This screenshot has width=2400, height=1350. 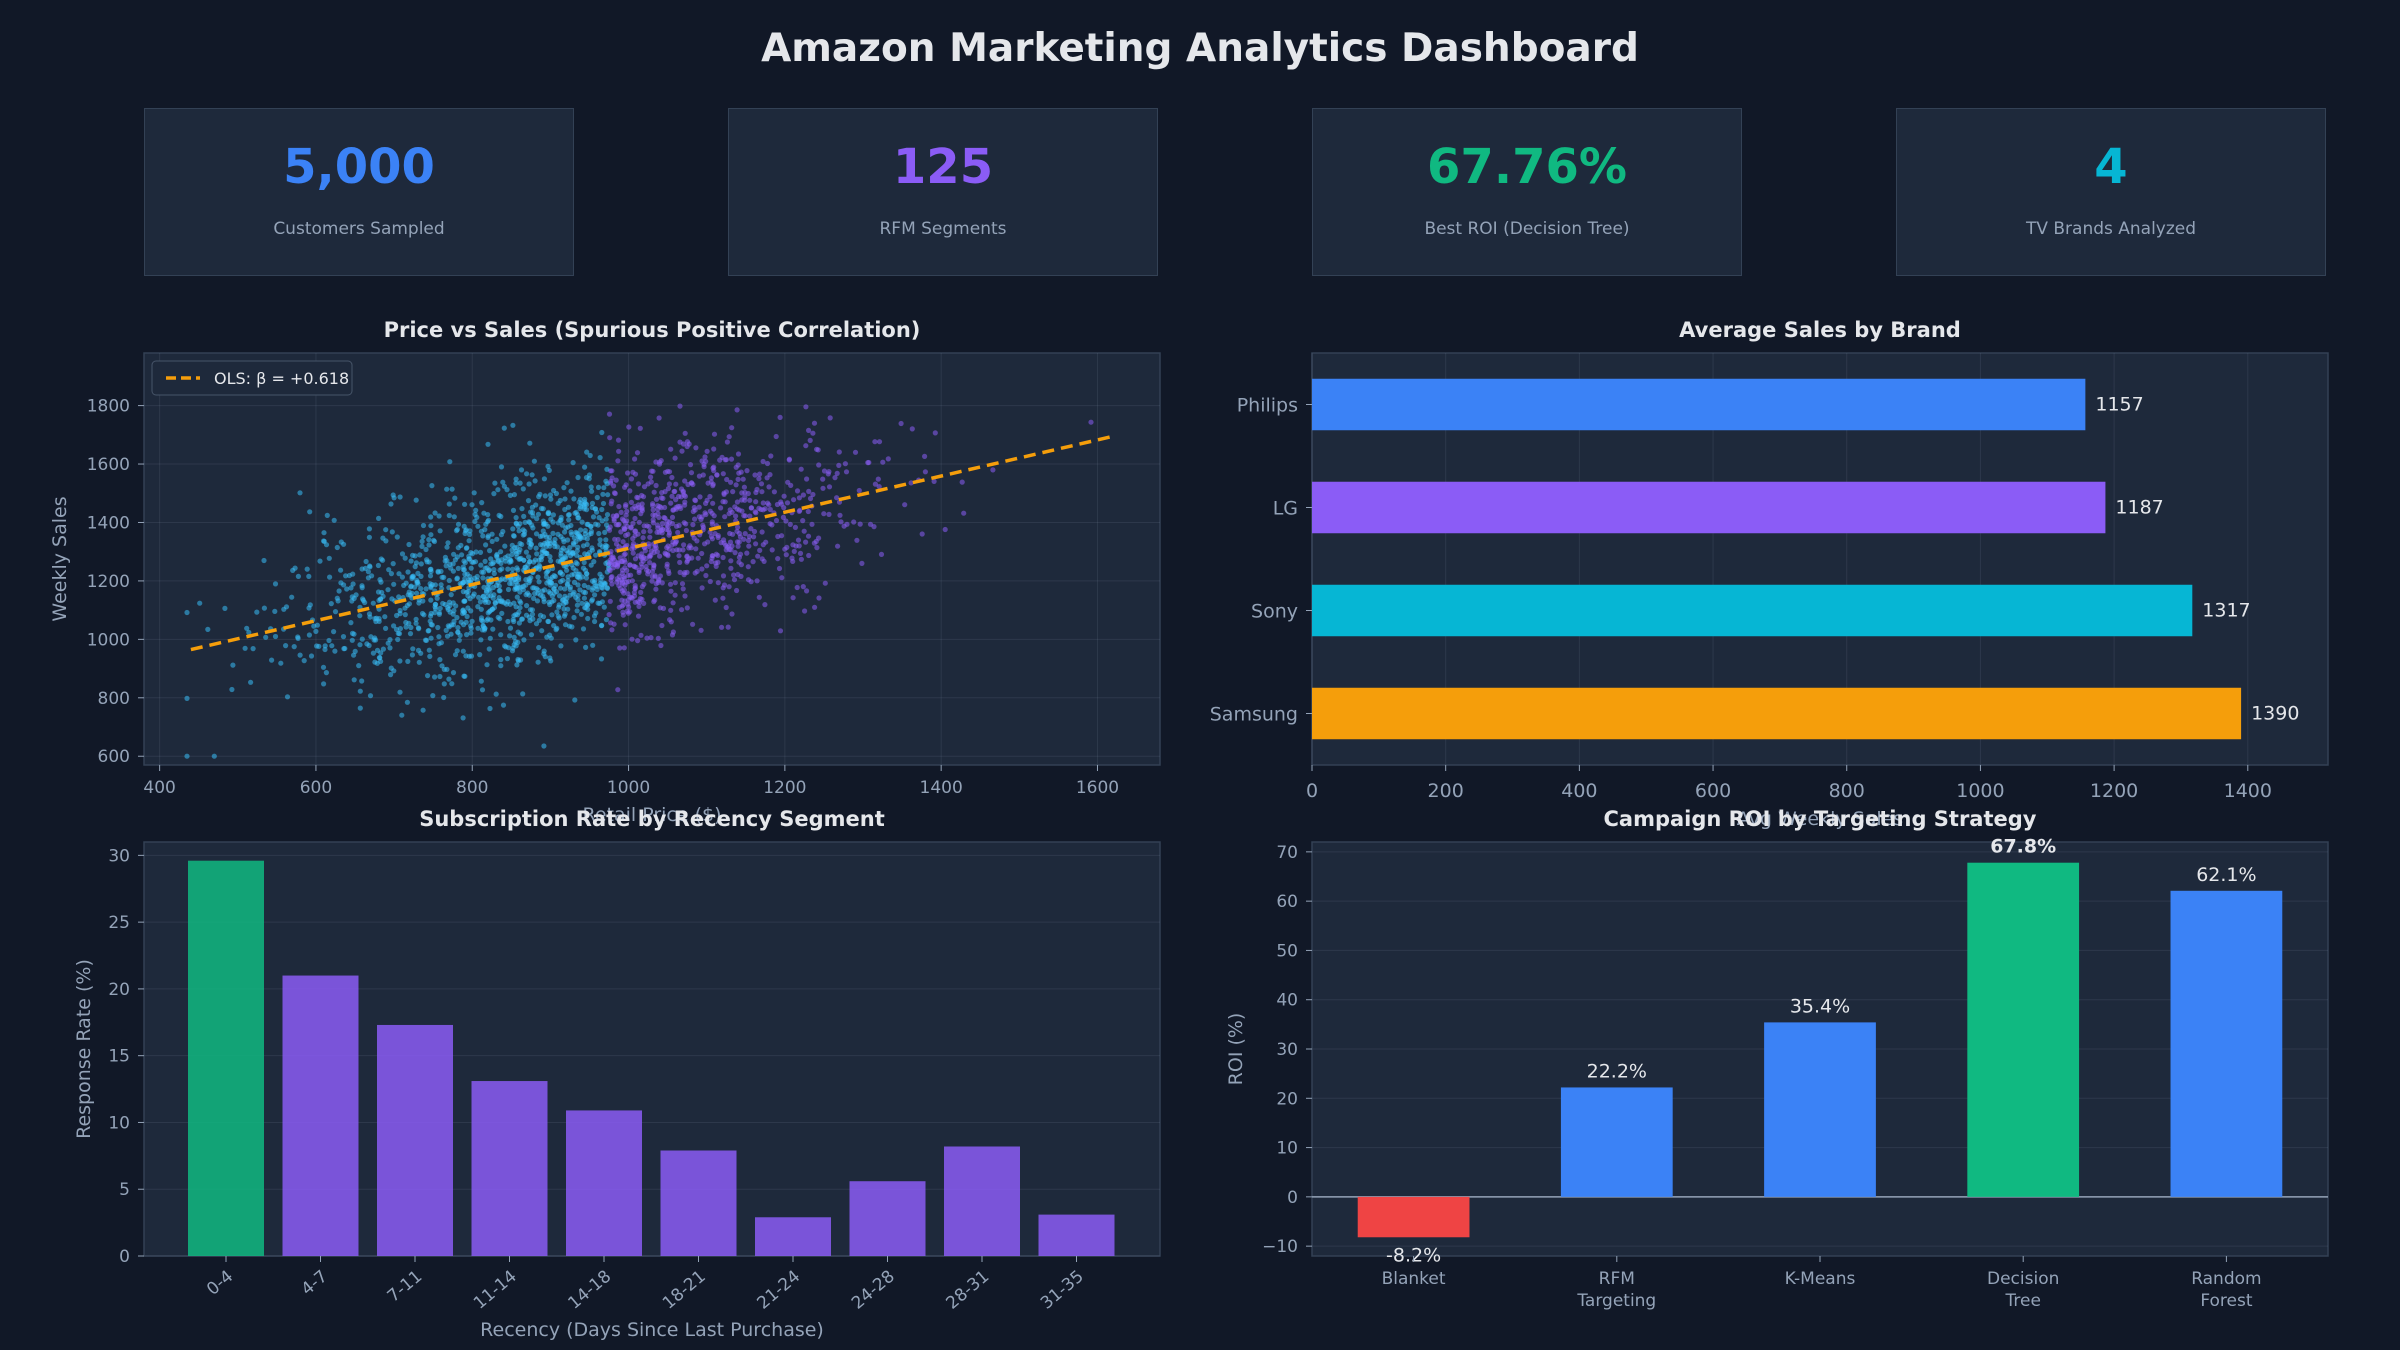 What do you see at coordinates (1280, 1247) in the screenshot?
I see `y-tick-label: −10` at bounding box center [1280, 1247].